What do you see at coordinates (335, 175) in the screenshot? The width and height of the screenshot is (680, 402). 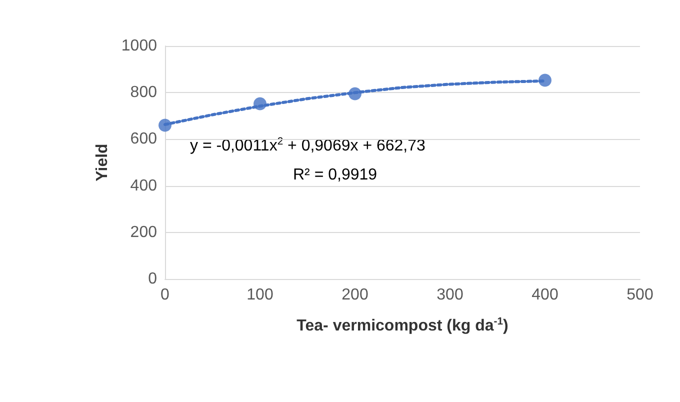 I see `annotation: R² = 0,9919` at bounding box center [335, 175].